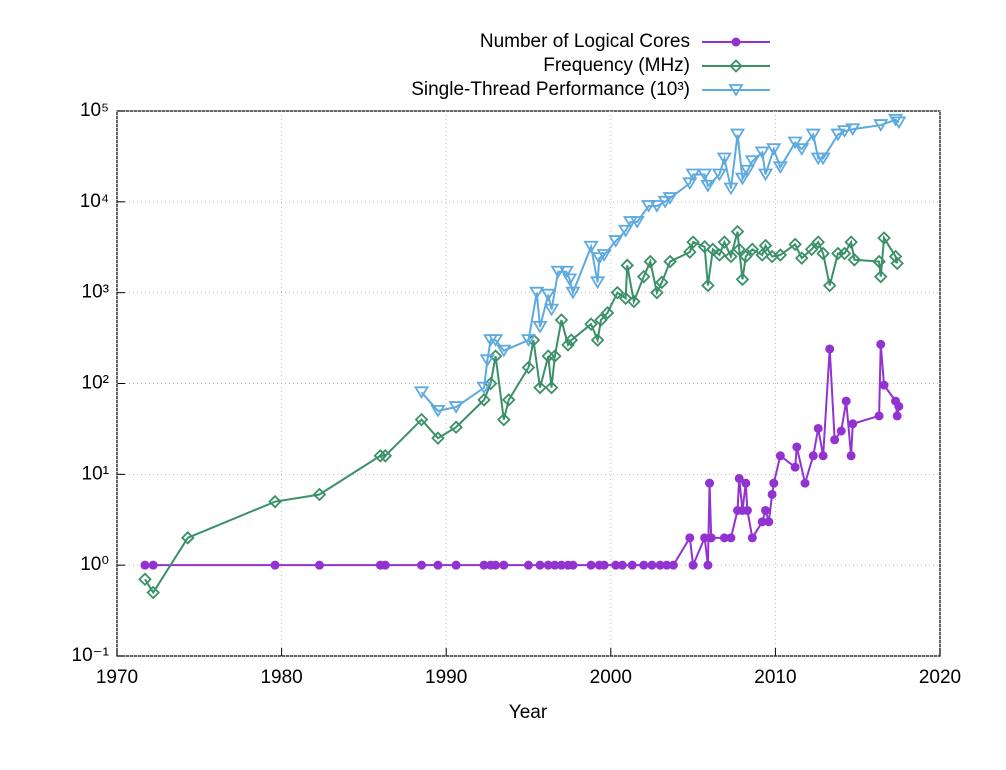  Describe the element at coordinates (611, 677) in the screenshot. I see `x-tick-label: 2000` at that location.